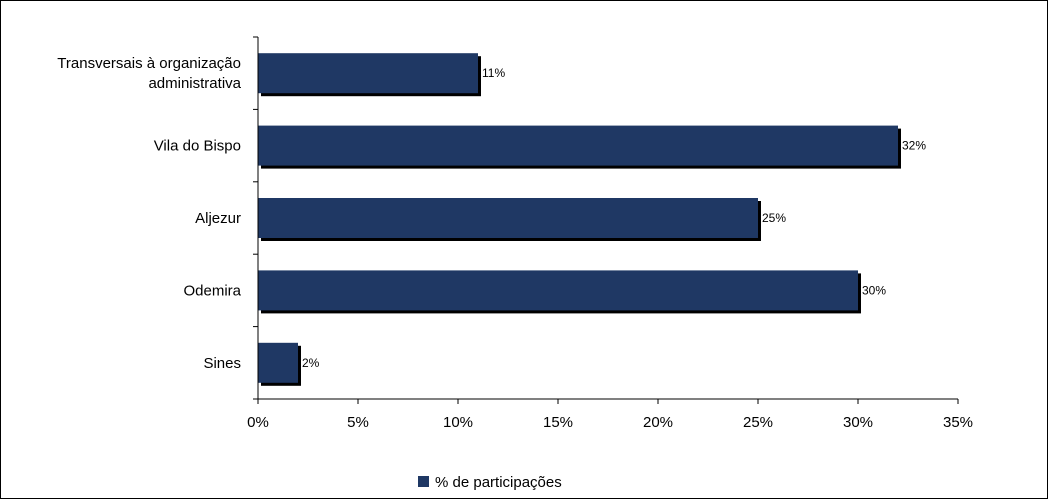  I want to click on x-tick-label: 10%, so click(458, 422).